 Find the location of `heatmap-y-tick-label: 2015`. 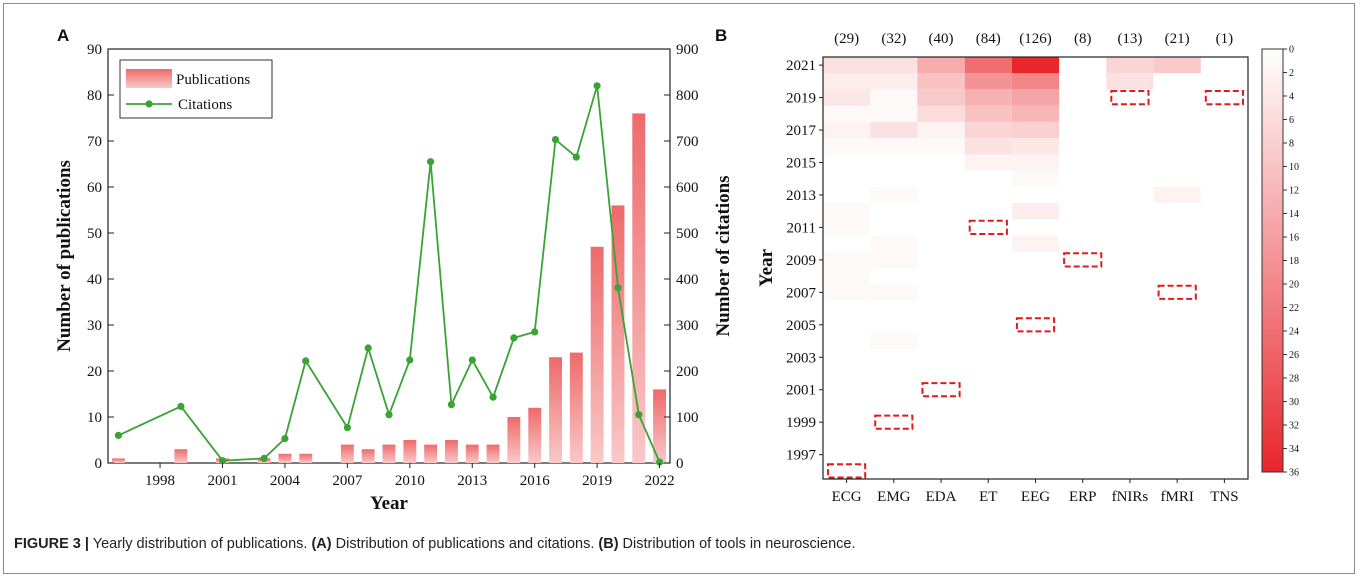

heatmap-y-tick-label: 2015 is located at coordinates (801, 164).